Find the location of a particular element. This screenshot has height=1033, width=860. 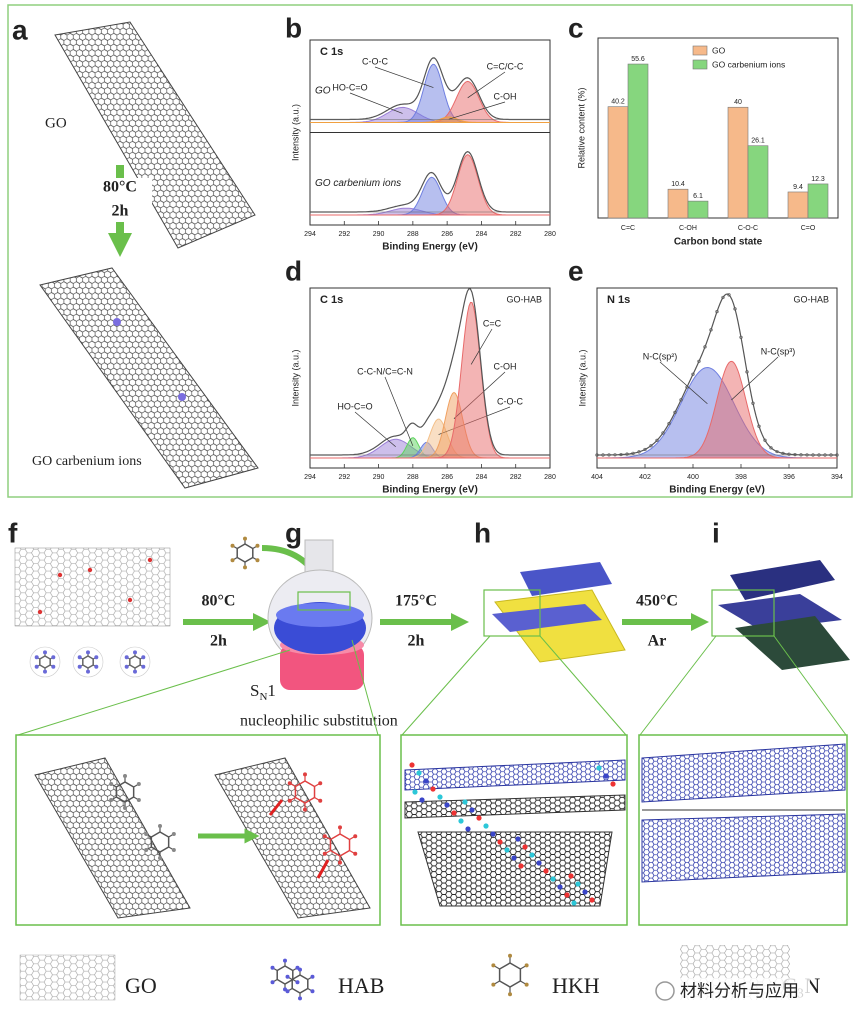

zoom-line is located at coordinates (365, 687).